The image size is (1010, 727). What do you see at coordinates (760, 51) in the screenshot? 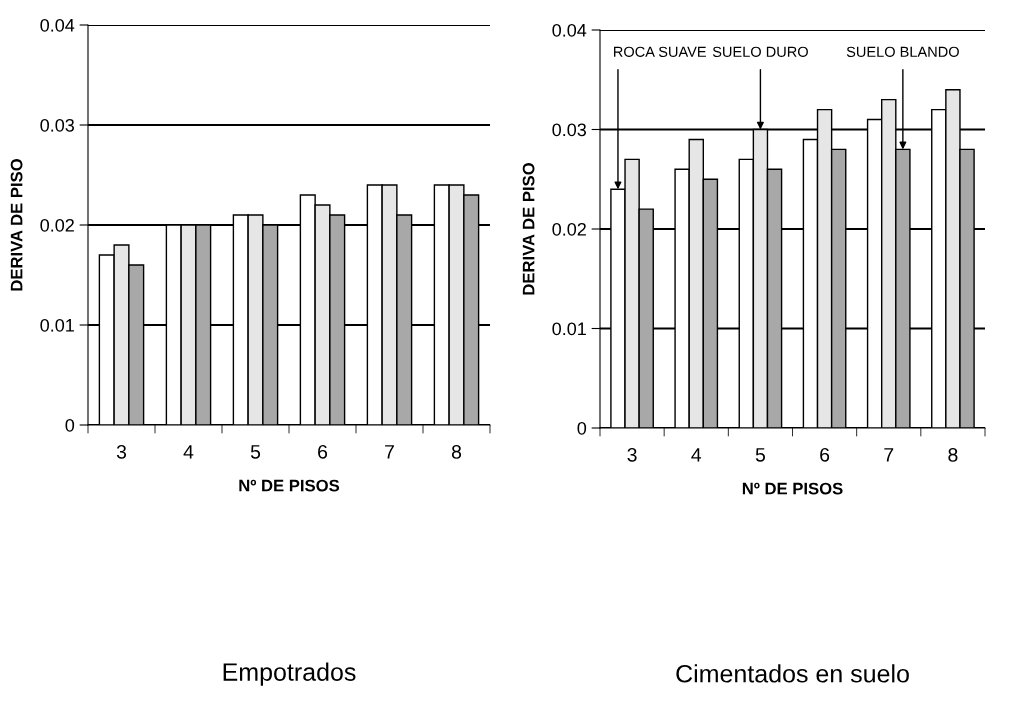
I see `text: SUELO DURO` at bounding box center [760, 51].